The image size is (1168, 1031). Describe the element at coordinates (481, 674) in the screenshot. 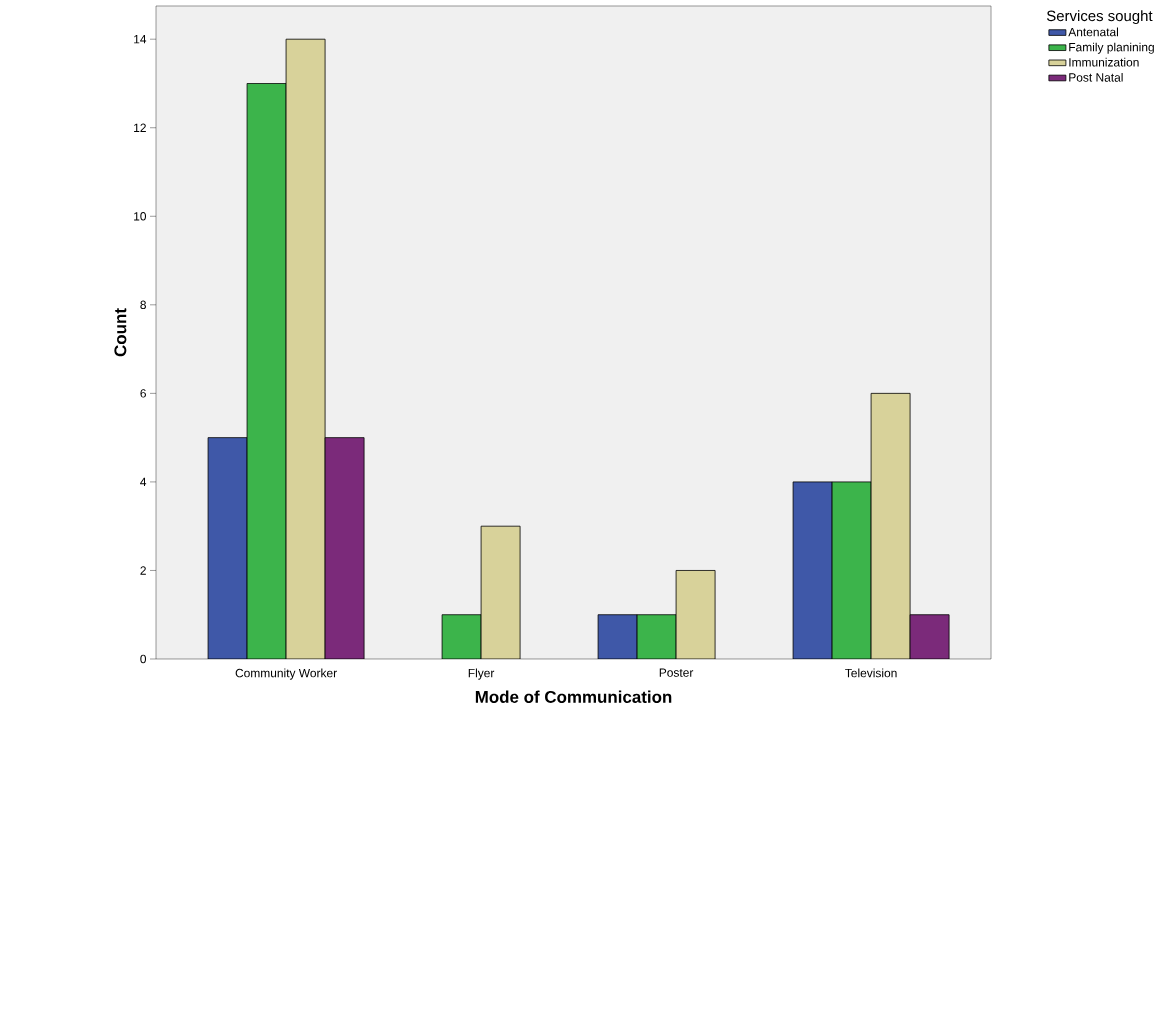

I see `x-tick-label: Flyer` at that location.